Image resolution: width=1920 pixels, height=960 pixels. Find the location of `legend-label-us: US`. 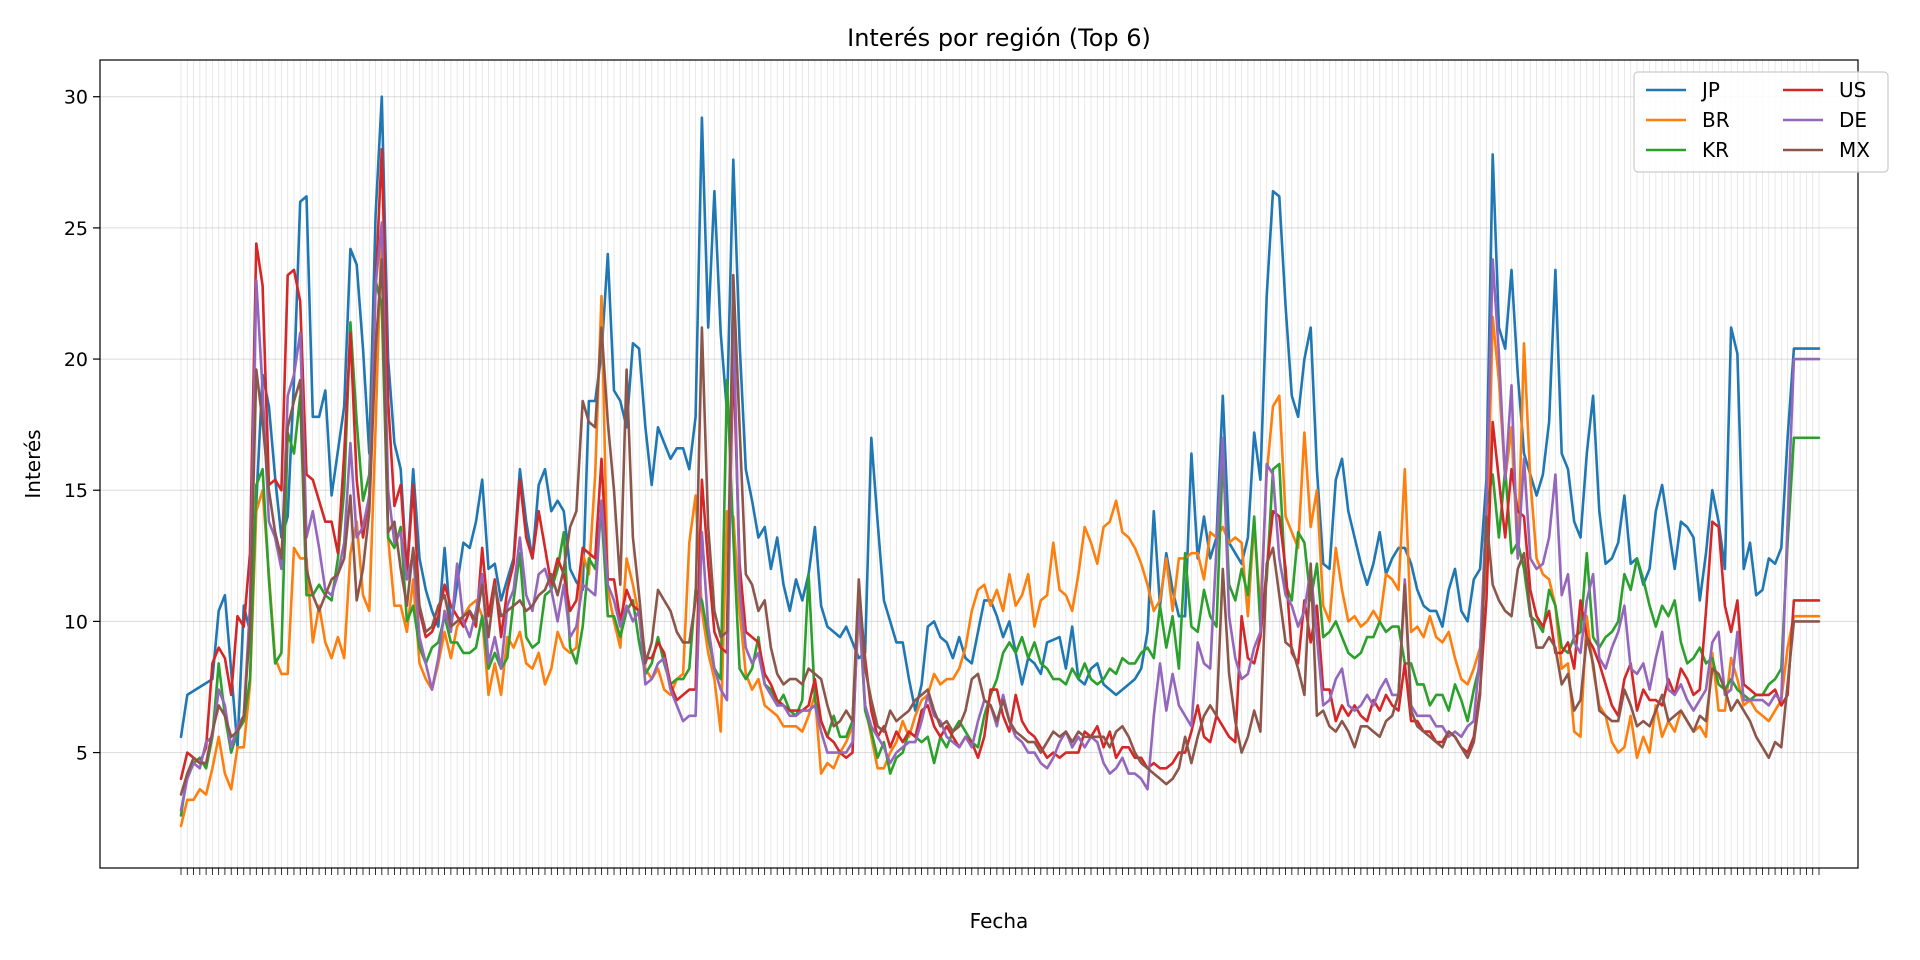

legend-label-us: US is located at coordinates (1852, 90).